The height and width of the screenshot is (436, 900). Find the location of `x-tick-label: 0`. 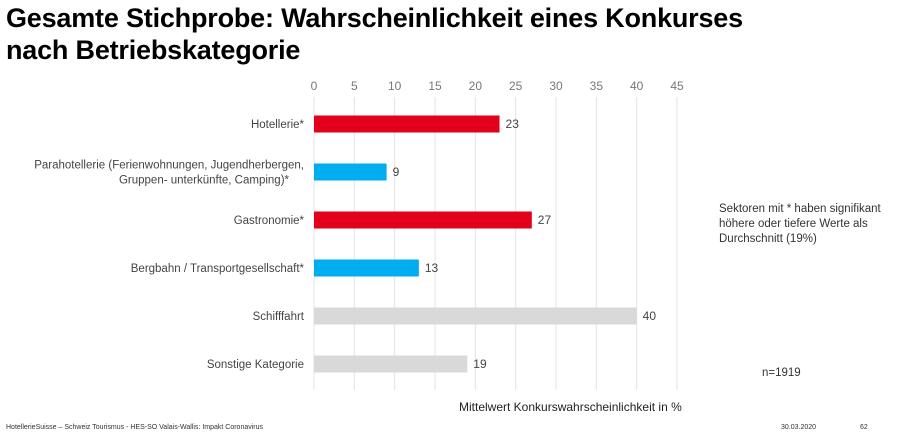

x-tick-label: 0 is located at coordinates (314, 86).